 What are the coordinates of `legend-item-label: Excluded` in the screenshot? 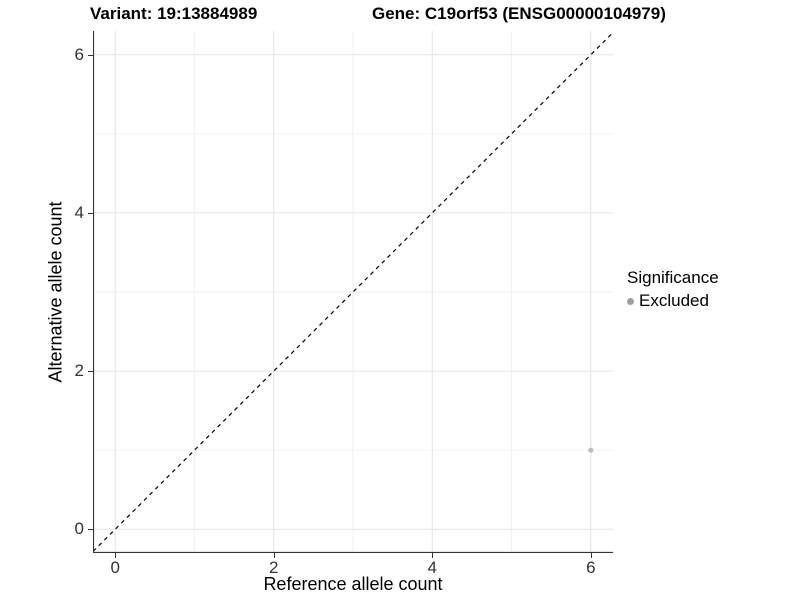 It's located at (674, 300).